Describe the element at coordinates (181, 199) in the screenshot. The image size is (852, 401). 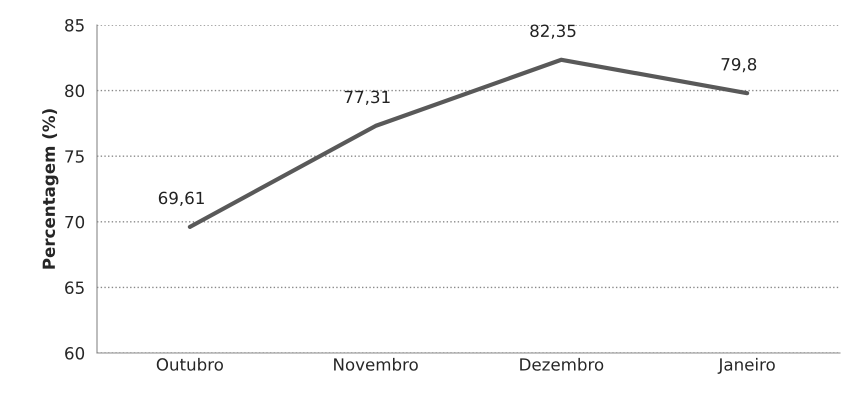
I see `data-label: 69,61` at that location.